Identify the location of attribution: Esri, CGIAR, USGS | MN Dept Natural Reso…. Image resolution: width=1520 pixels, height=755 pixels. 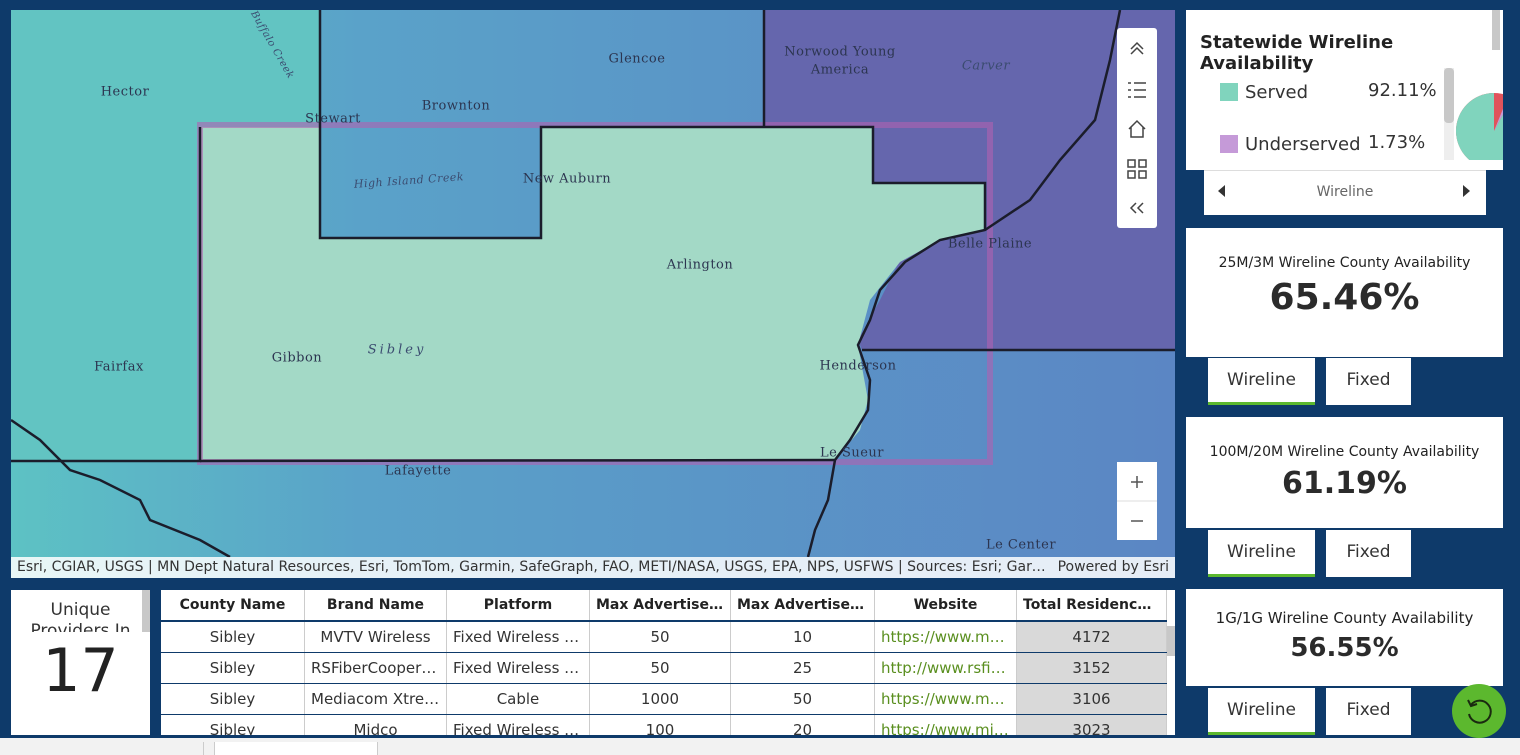
(593, 567).